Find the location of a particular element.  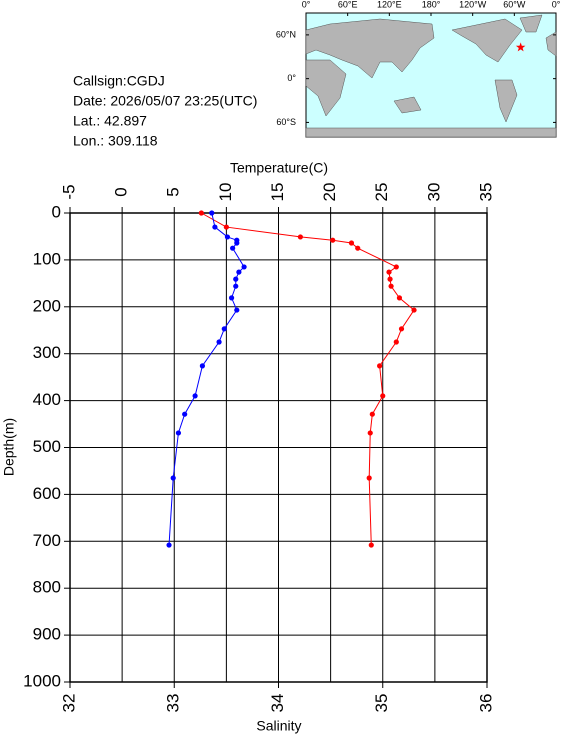

x-tick-label: 30 is located at coordinates (433, 192).